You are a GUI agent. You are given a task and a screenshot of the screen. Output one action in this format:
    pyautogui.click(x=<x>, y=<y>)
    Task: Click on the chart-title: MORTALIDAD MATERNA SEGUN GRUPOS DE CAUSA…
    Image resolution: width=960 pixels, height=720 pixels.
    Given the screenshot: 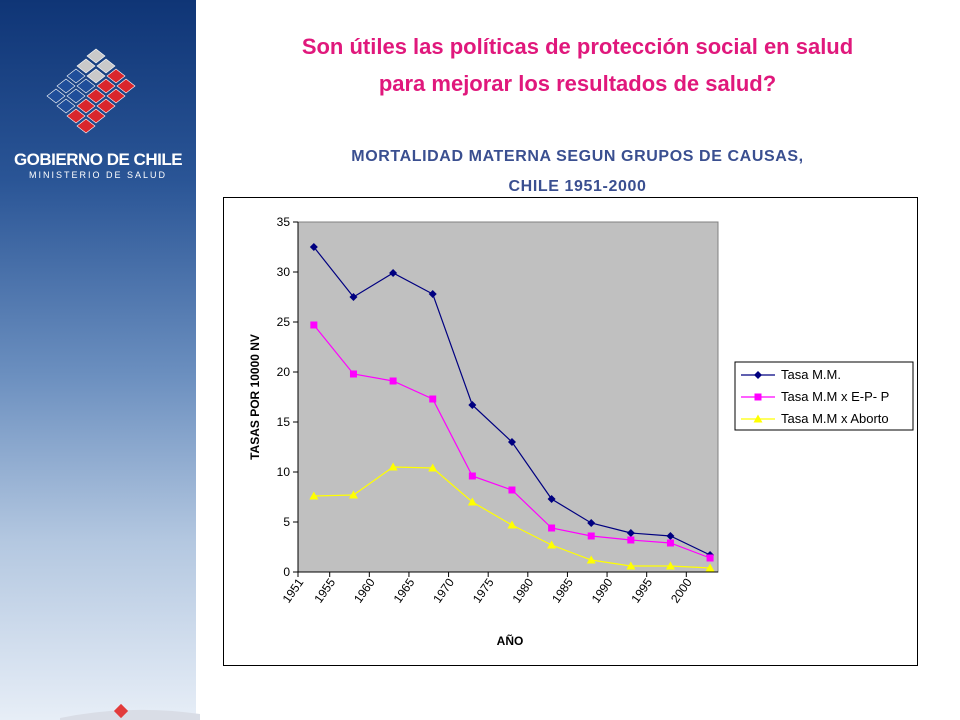 What is the action you would take?
    pyautogui.click(x=577, y=172)
    